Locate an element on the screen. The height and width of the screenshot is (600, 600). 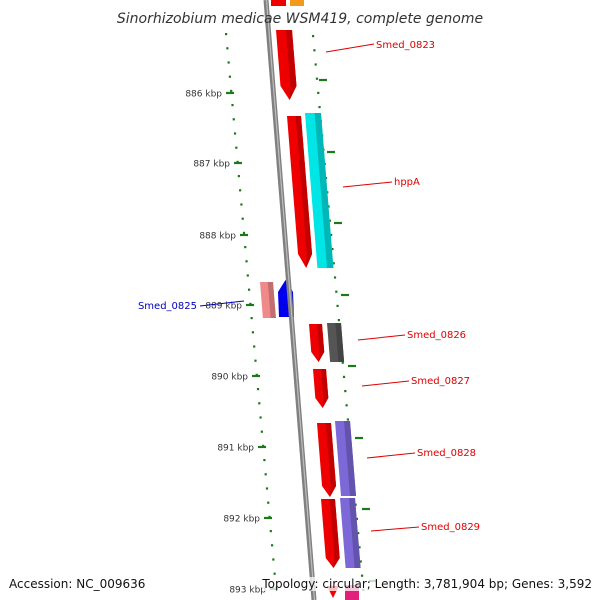
kbp-label-4: 889 kbp is located at coordinates (223, 307).